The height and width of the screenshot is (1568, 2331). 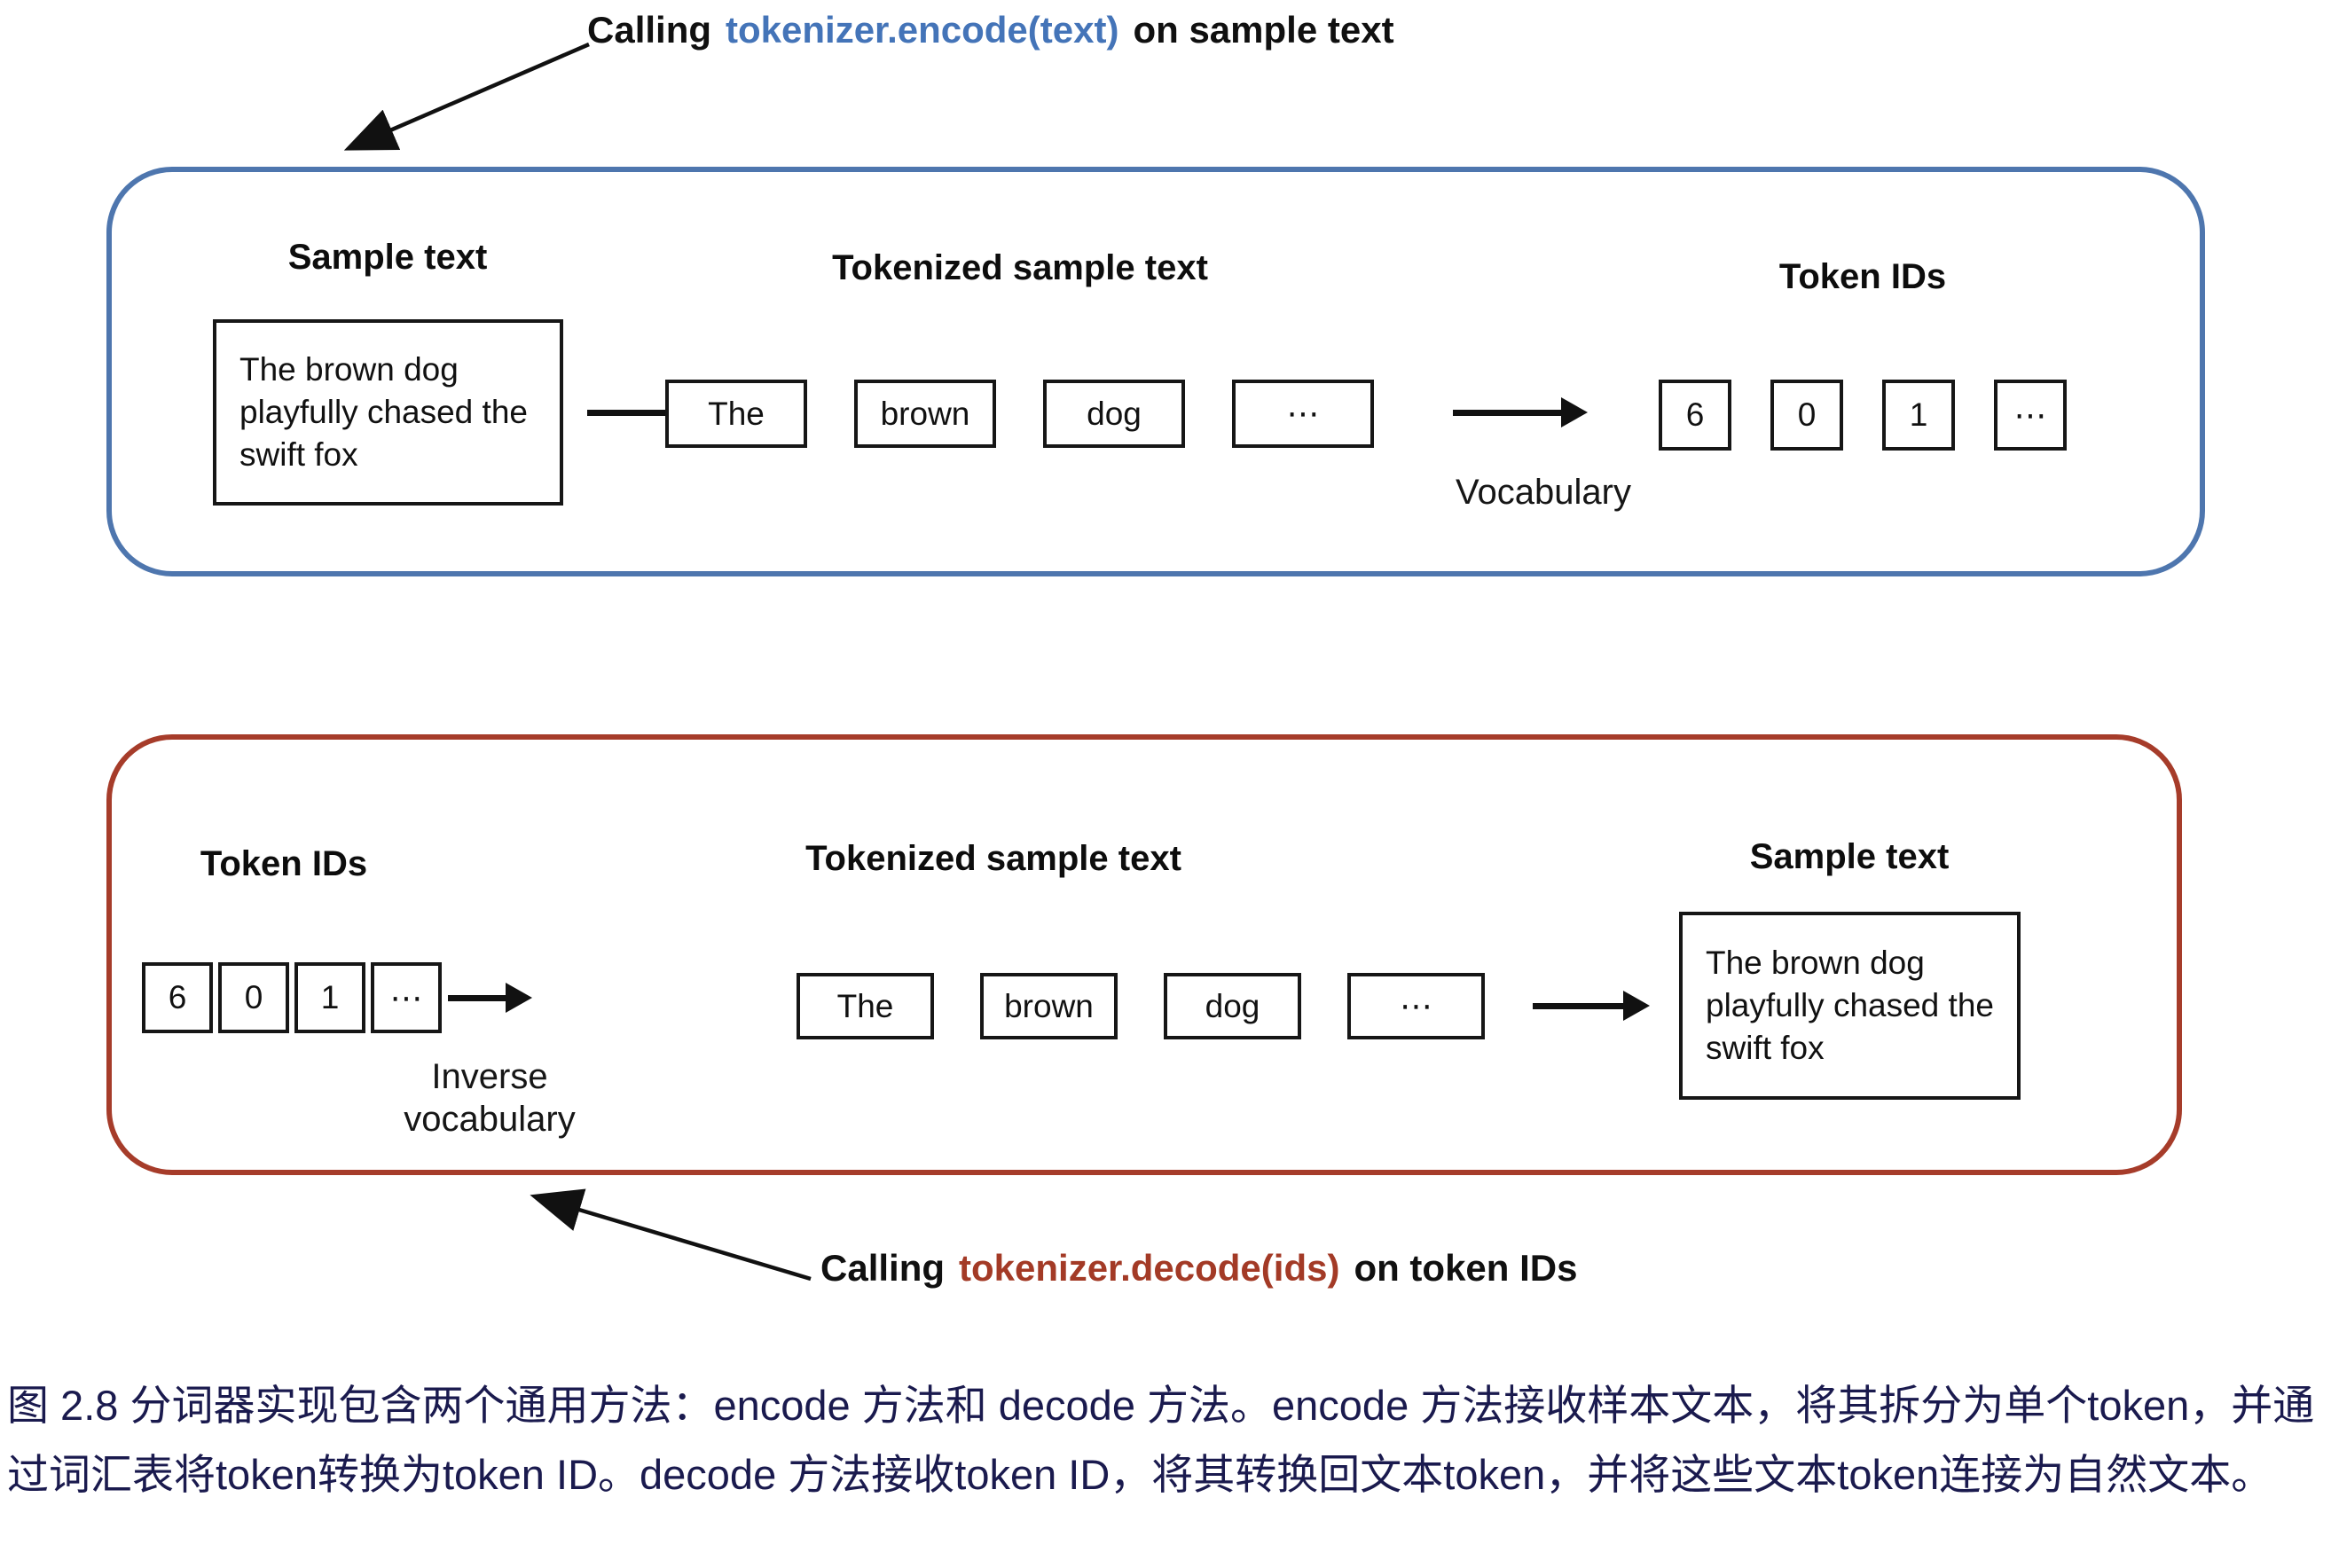 What do you see at coordinates (671, 1235) in the screenshot?
I see `decode-annotation-arrow-icon` at bounding box center [671, 1235].